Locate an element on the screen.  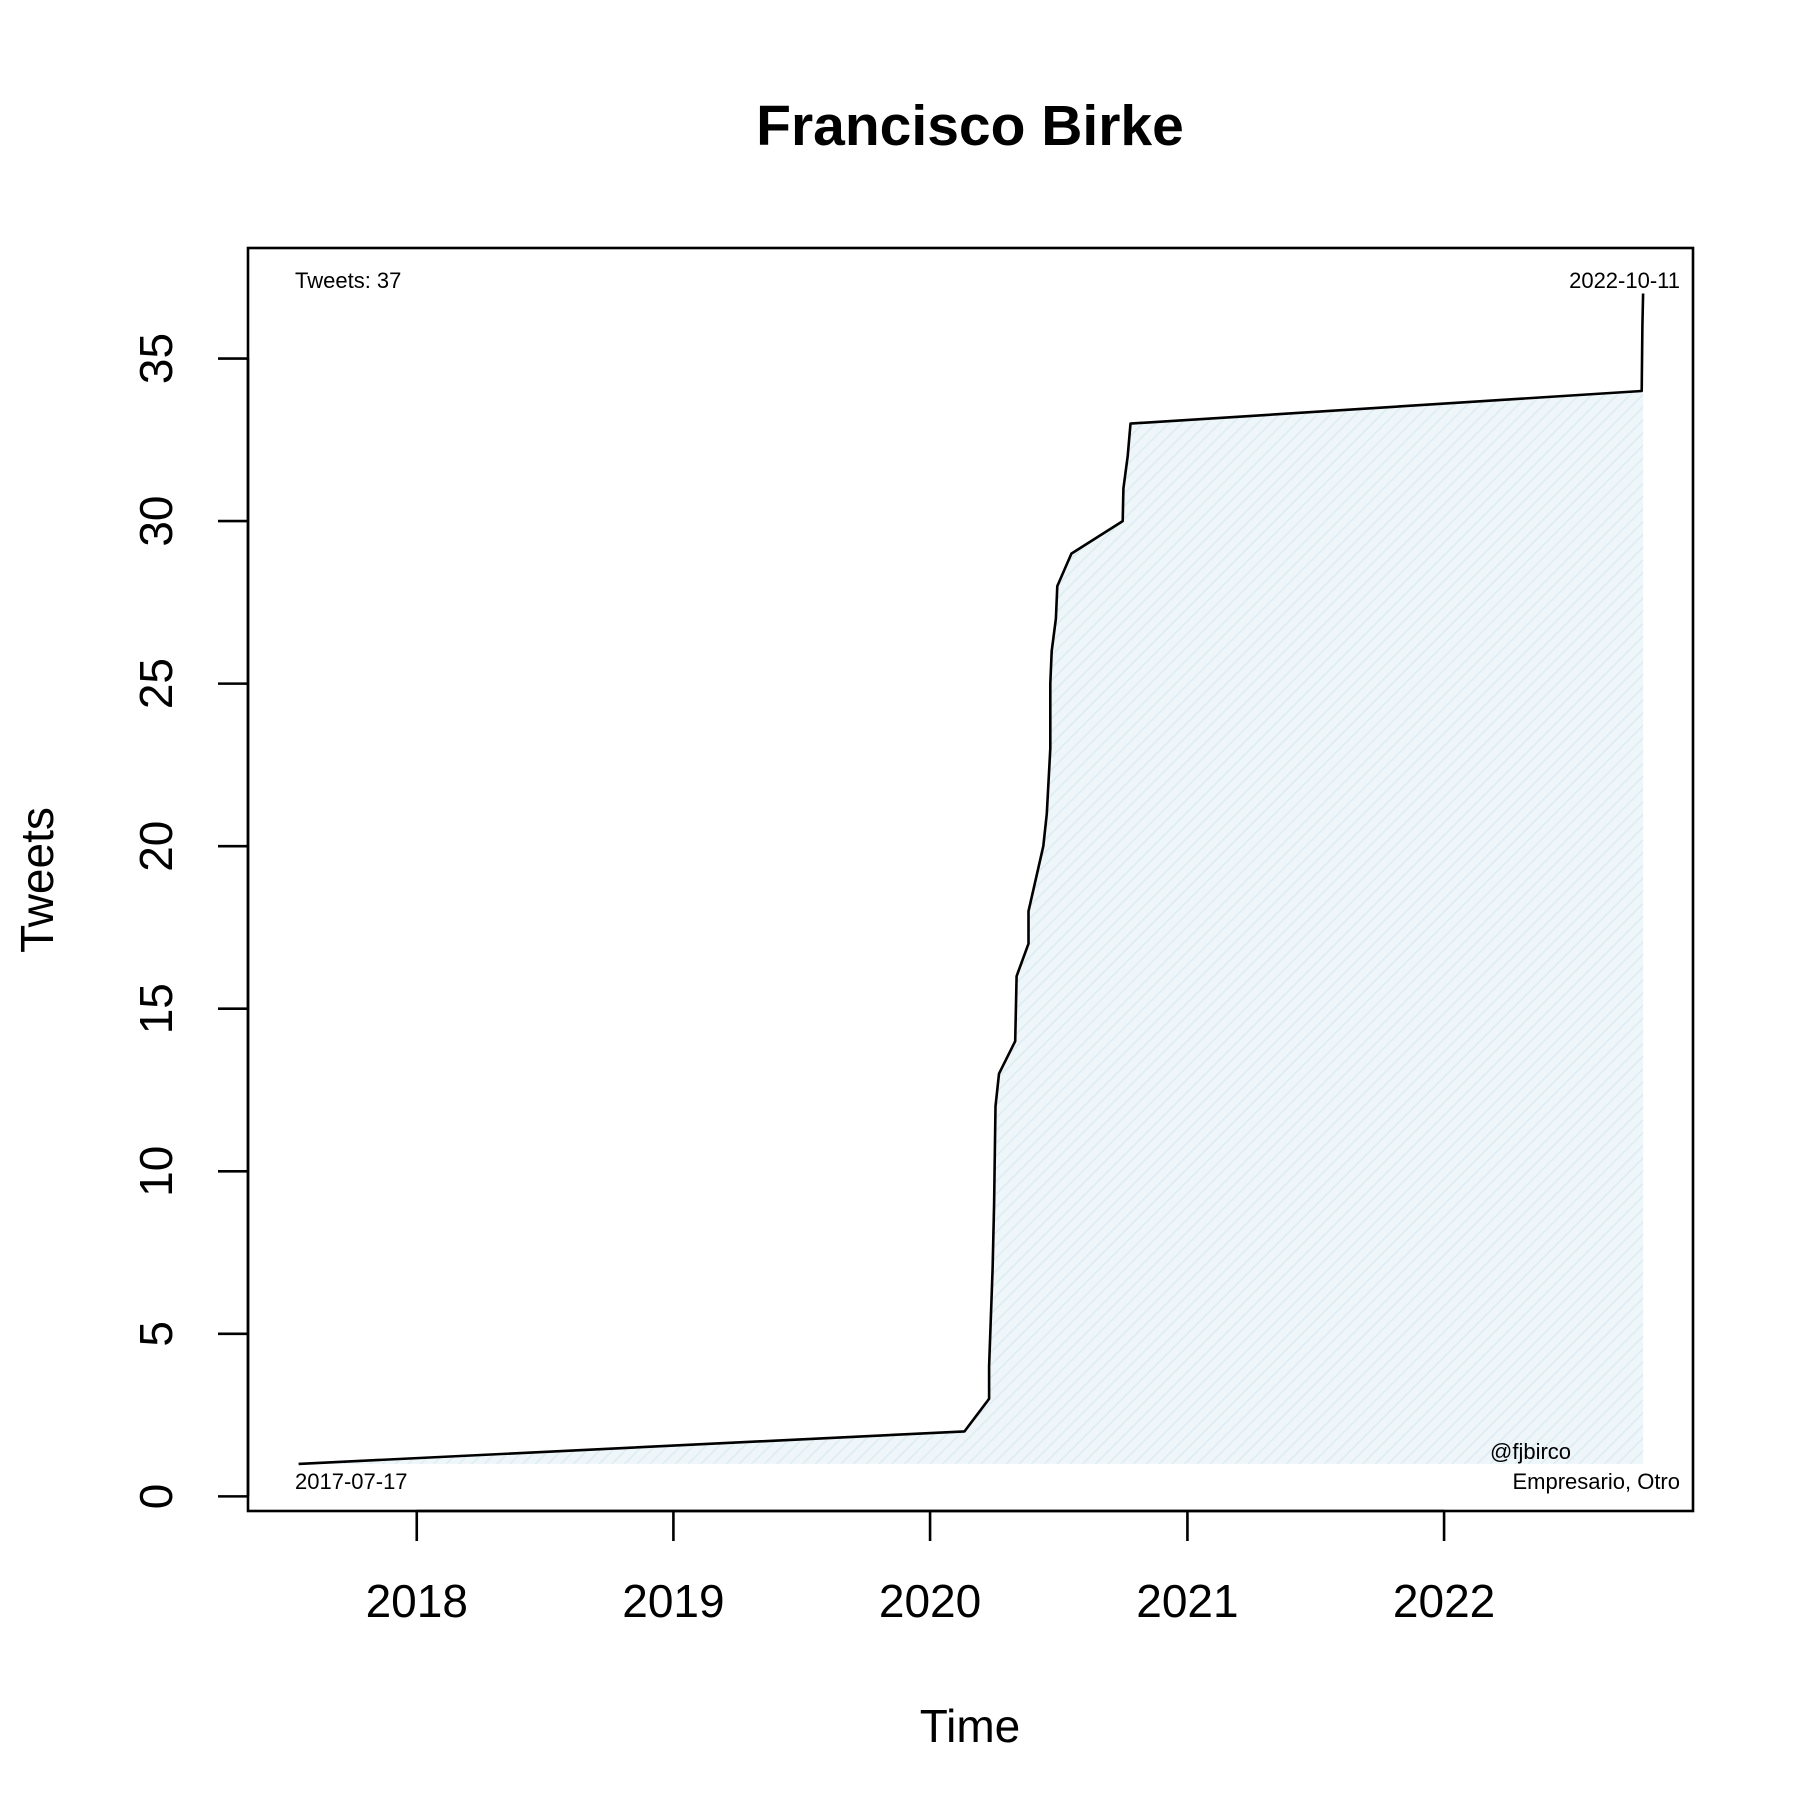
y-tick-label: 5 is located at coordinates (156, 1334).